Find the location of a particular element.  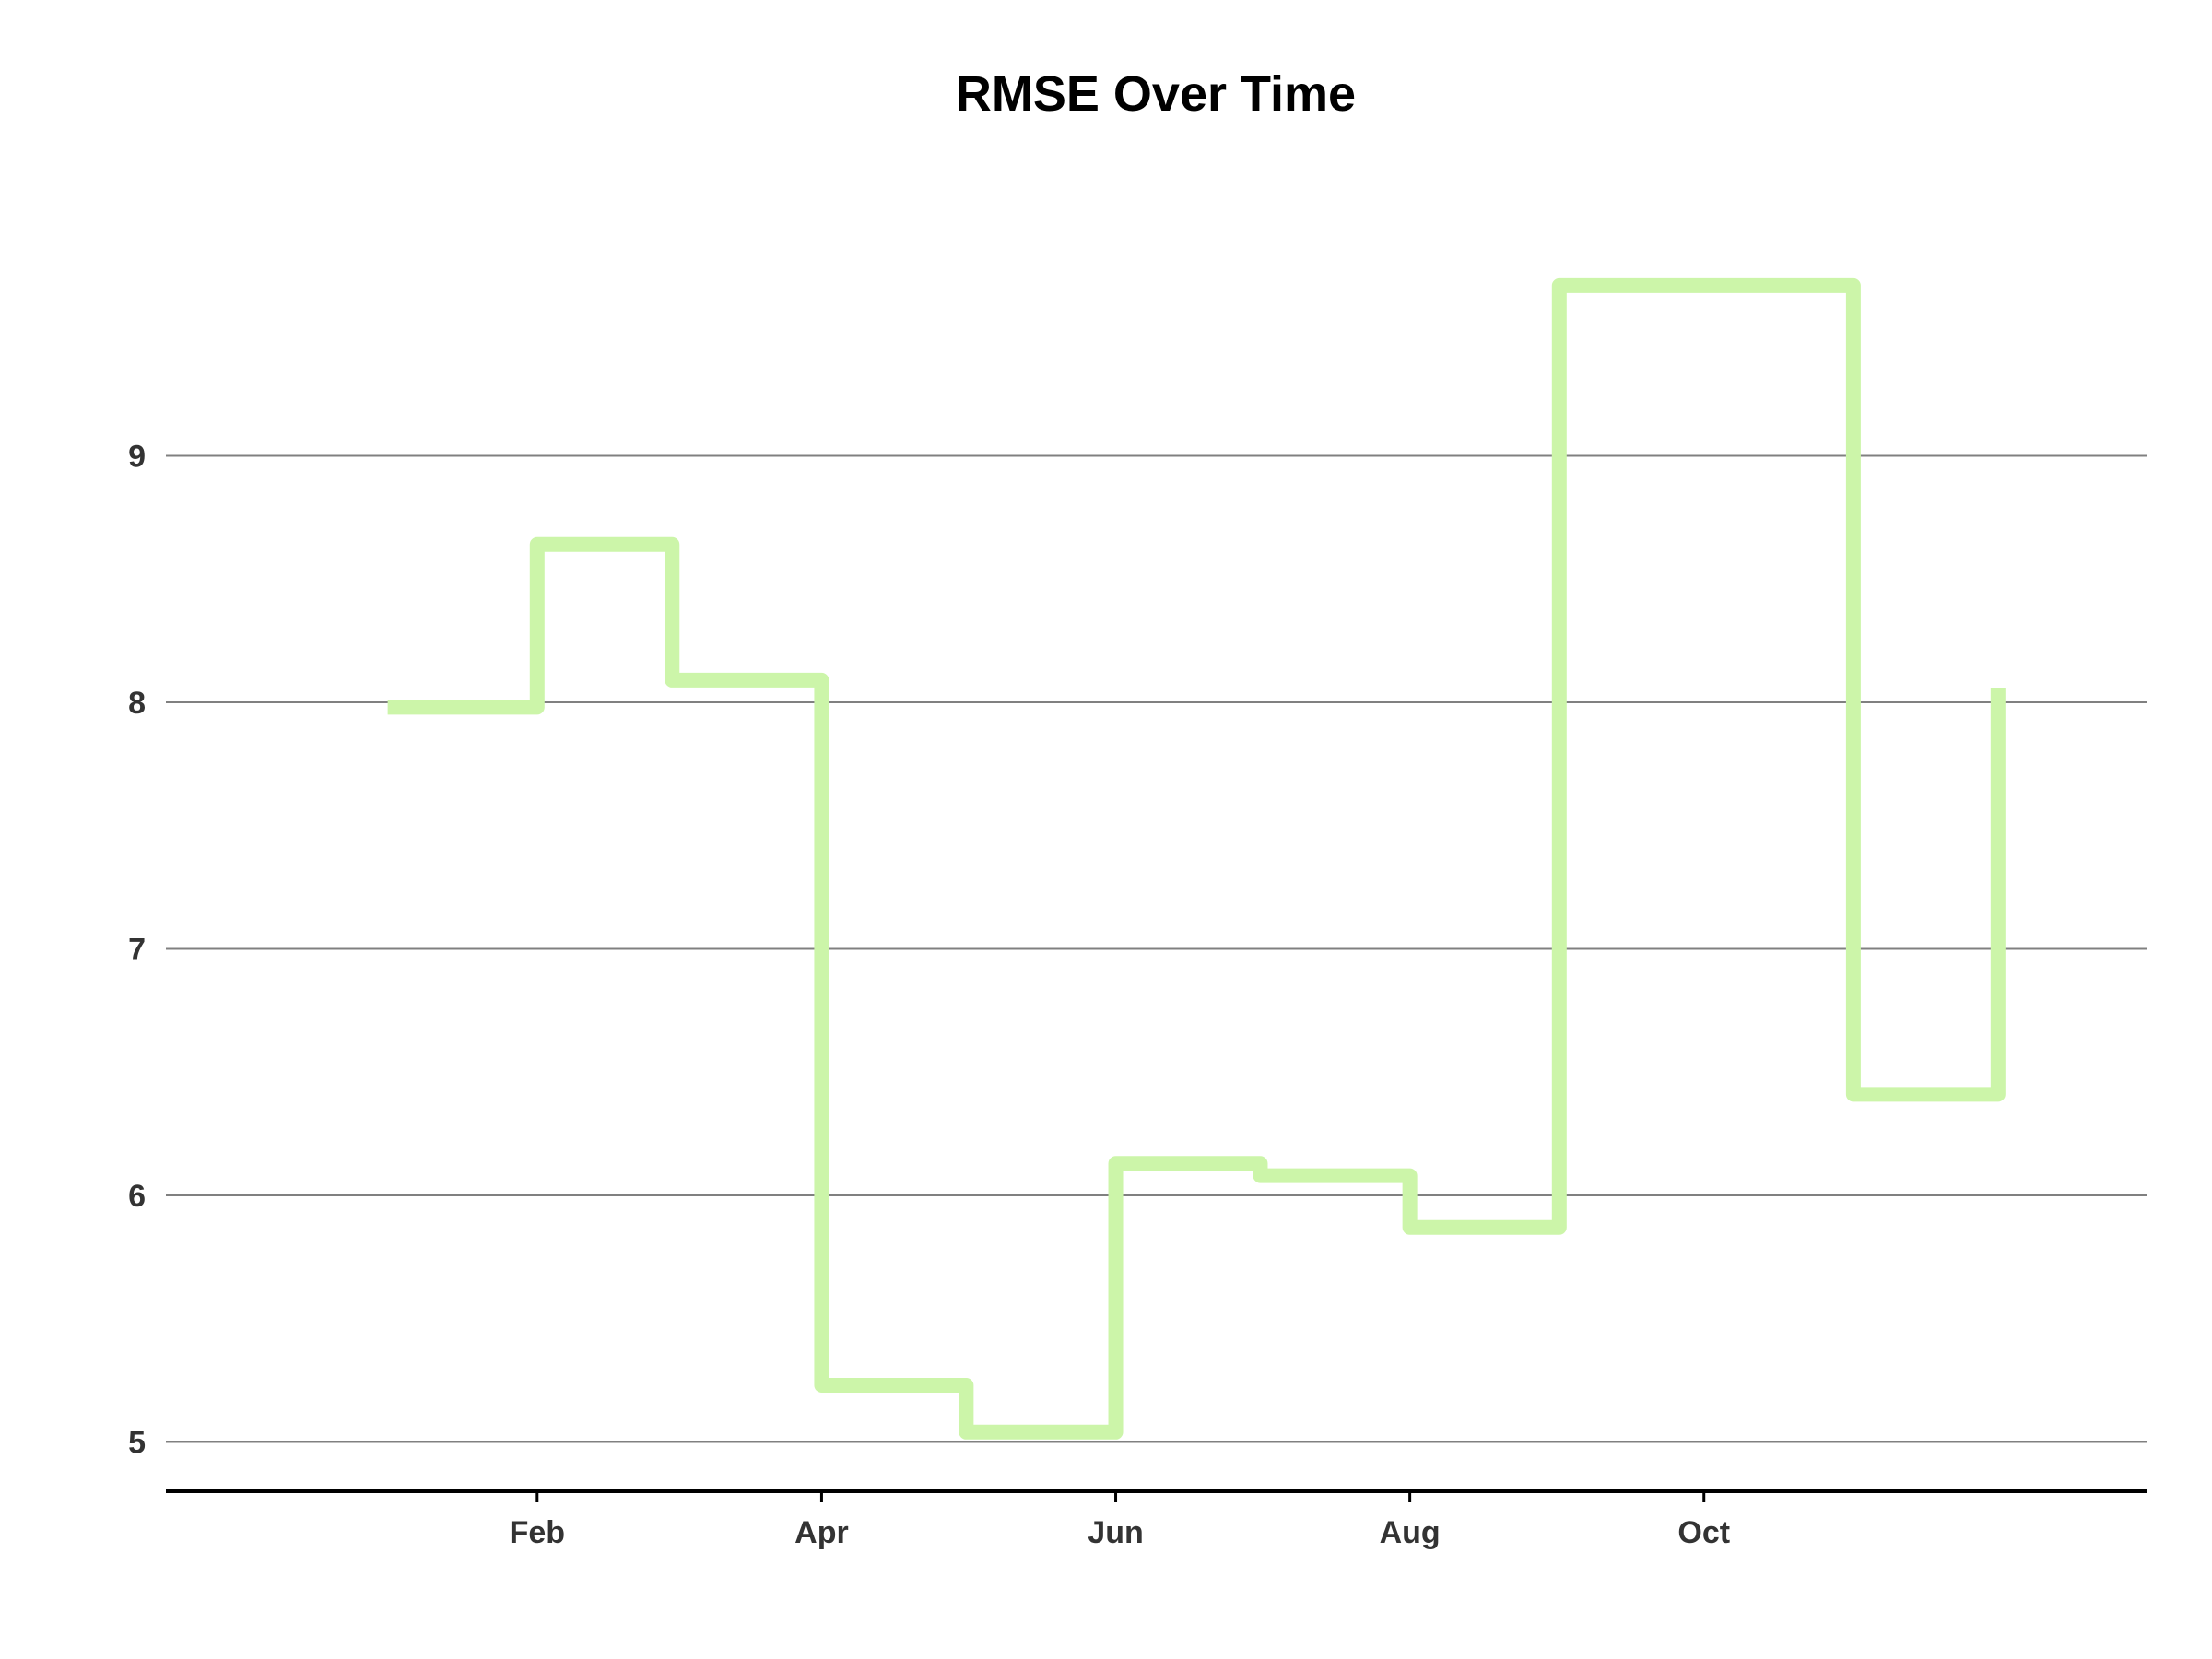

x-axis-ticks: Feb Apr Jun Aug Oct is located at coordinates (1120, 1520).